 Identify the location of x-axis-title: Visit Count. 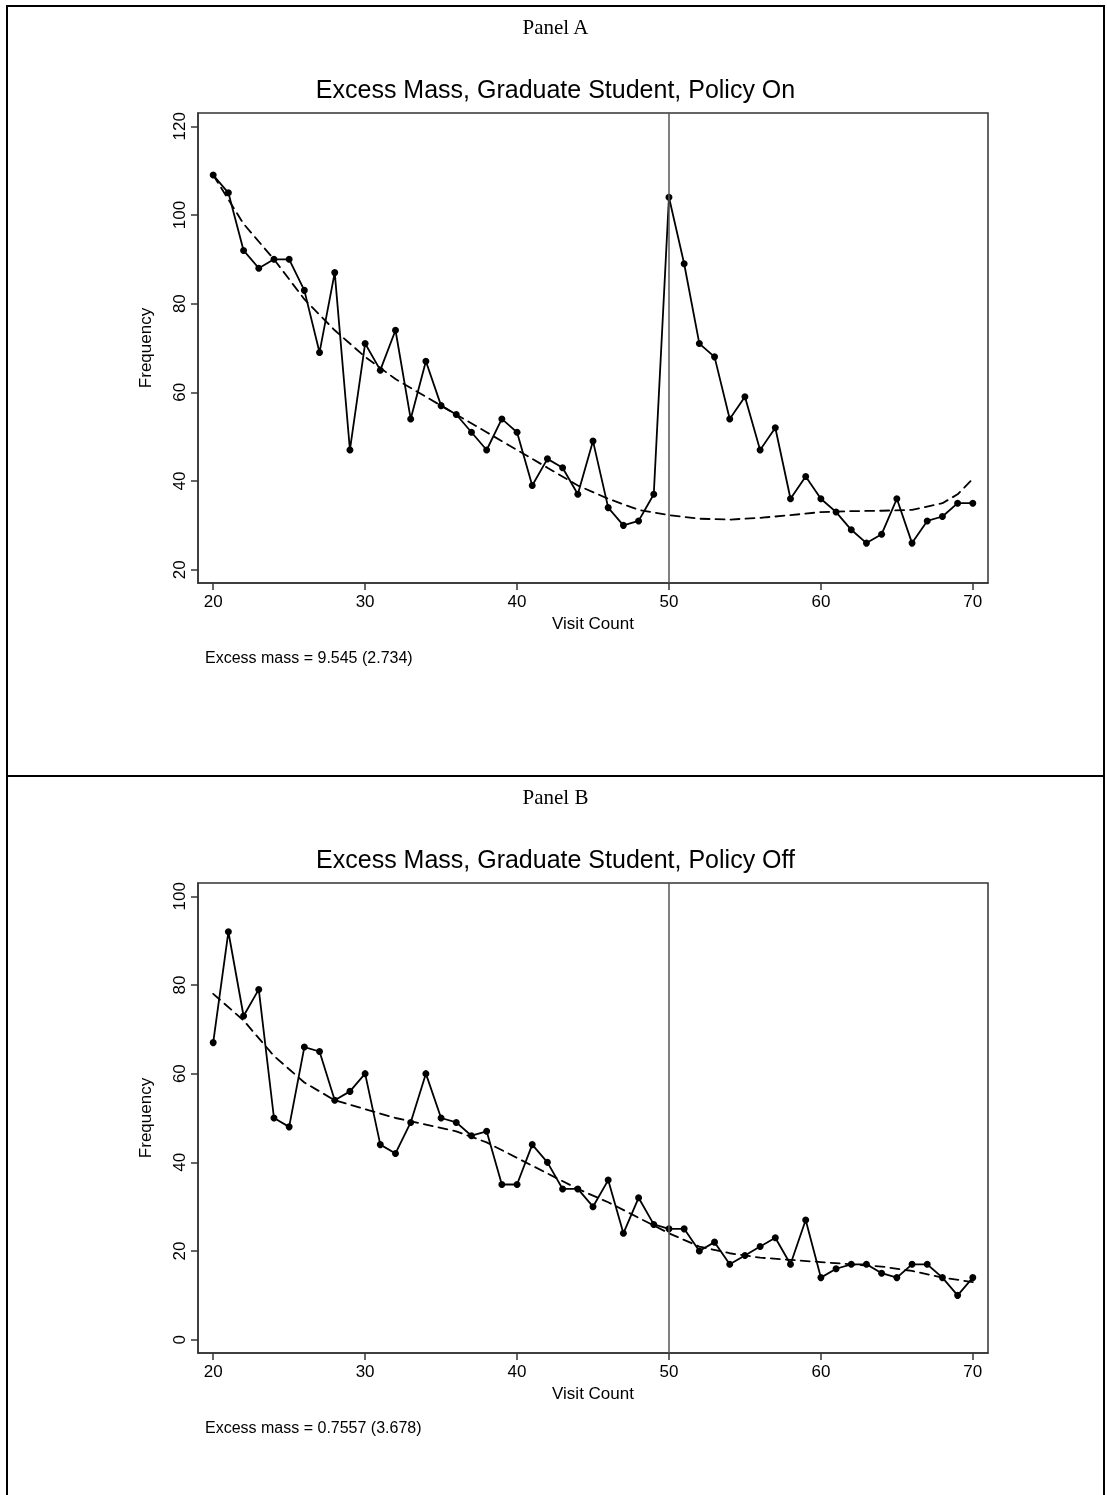
(593, 623).